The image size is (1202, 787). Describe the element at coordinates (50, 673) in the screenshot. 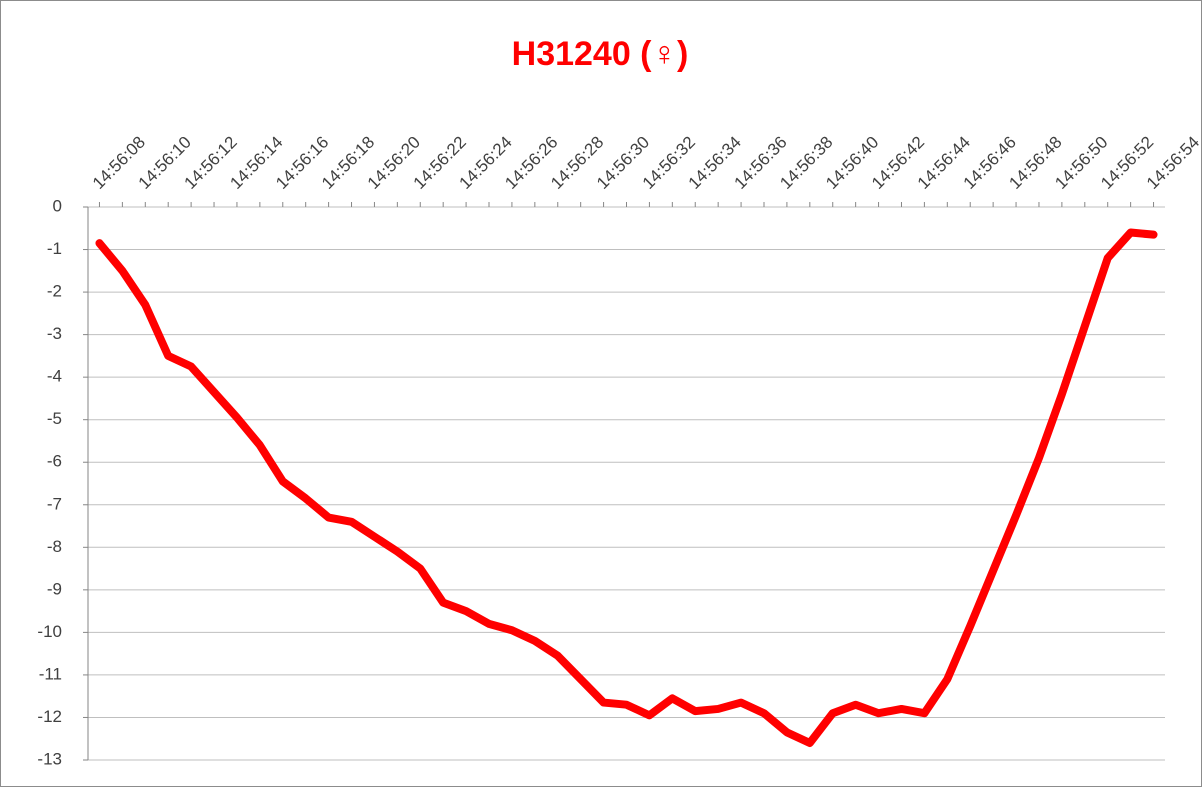

I see `y-tick-label: -11` at that location.